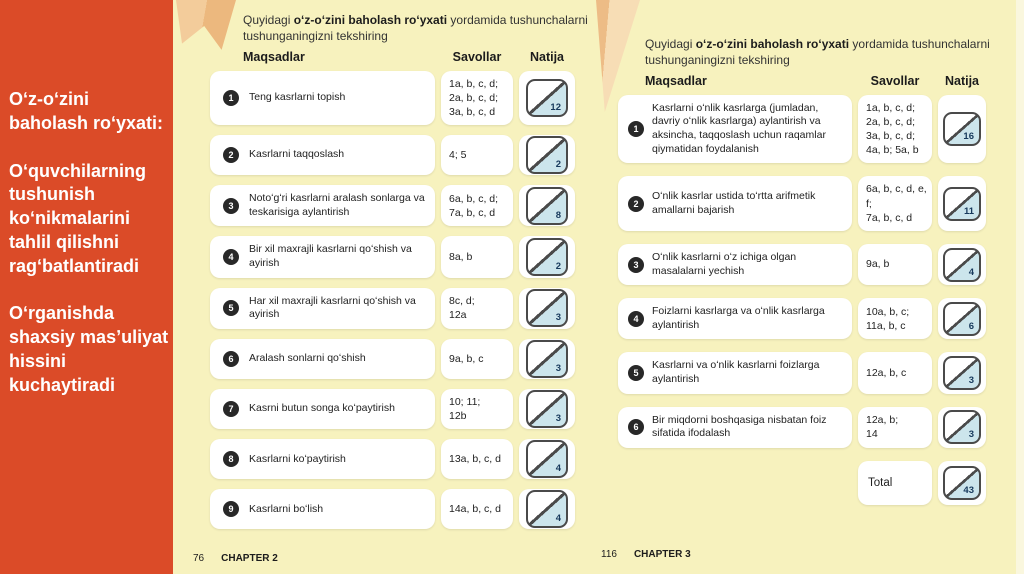 Image resolution: width=1024 pixels, height=574 pixels. I want to click on objective-text: Aralash sonlarni qoʻshish, so click(307, 358).